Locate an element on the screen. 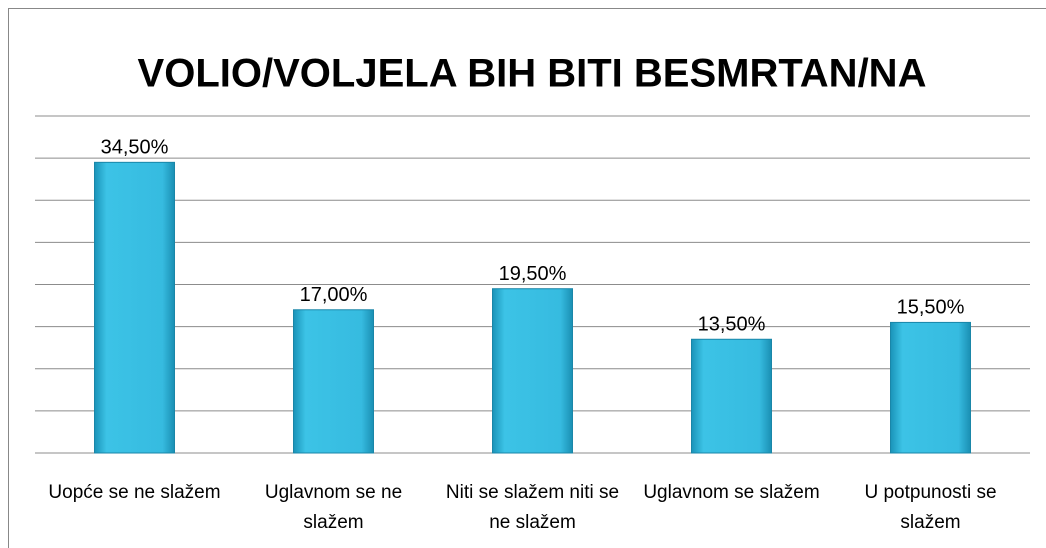 This screenshot has height=548, width=1046. value-label: 17,00% is located at coordinates (334, 295).